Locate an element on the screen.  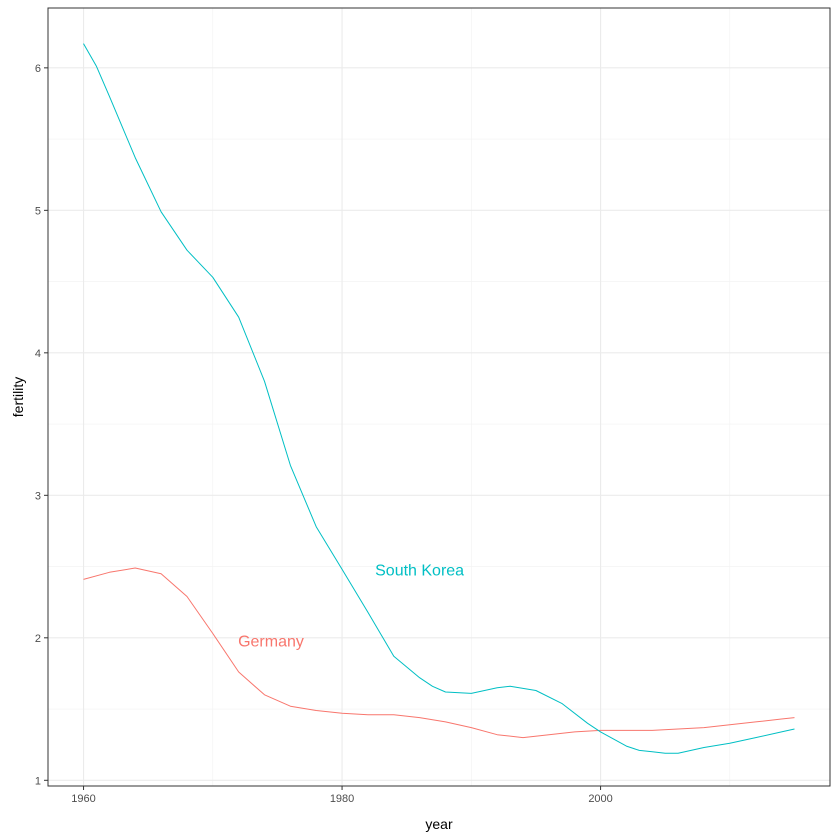
y-tick-label: 6 is located at coordinates (38, 69).